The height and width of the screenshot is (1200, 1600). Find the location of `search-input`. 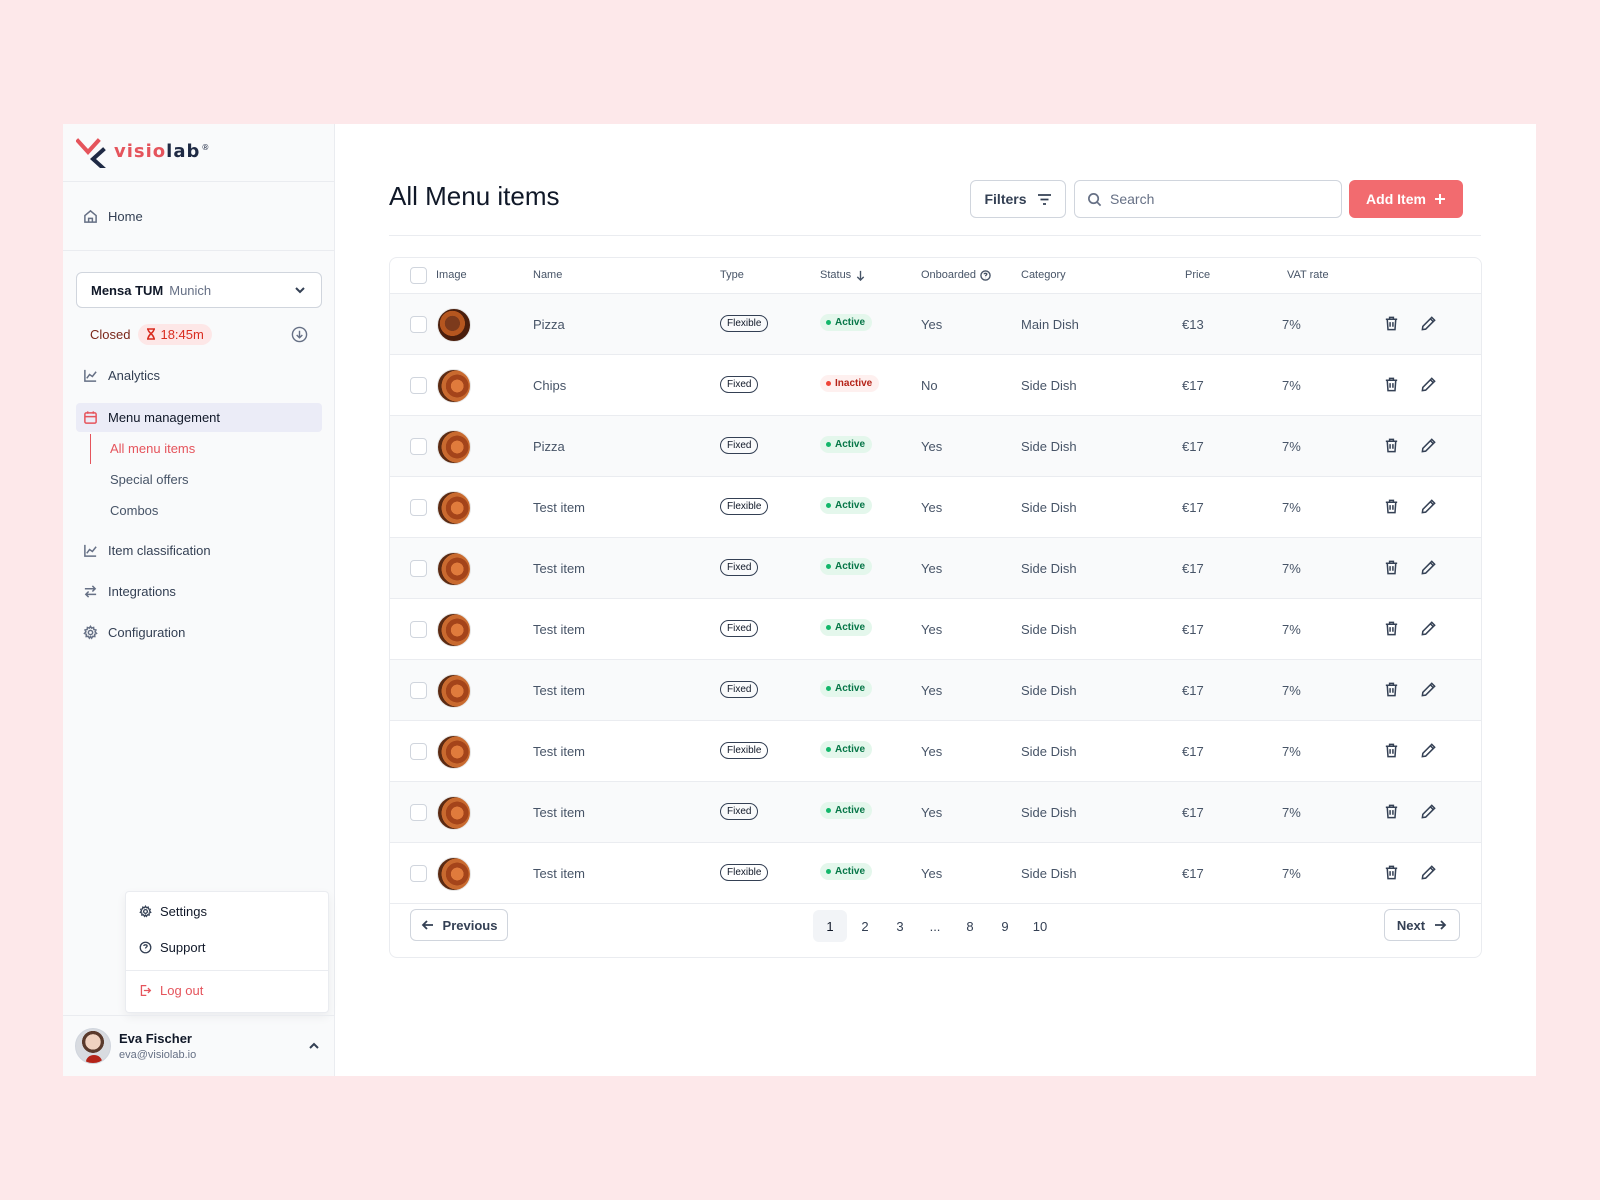

search-input is located at coordinates (1210, 199).